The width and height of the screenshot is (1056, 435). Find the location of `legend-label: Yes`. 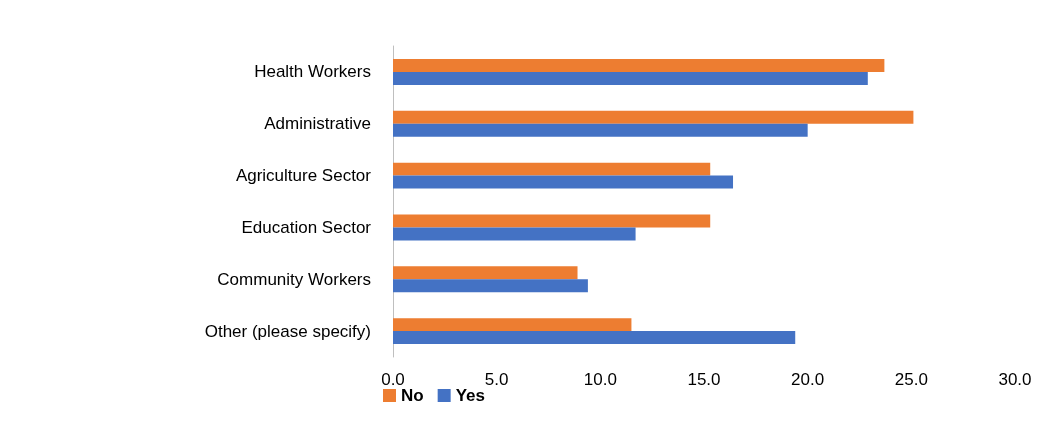

legend-label: Yes is located at coordinates (470, 395).